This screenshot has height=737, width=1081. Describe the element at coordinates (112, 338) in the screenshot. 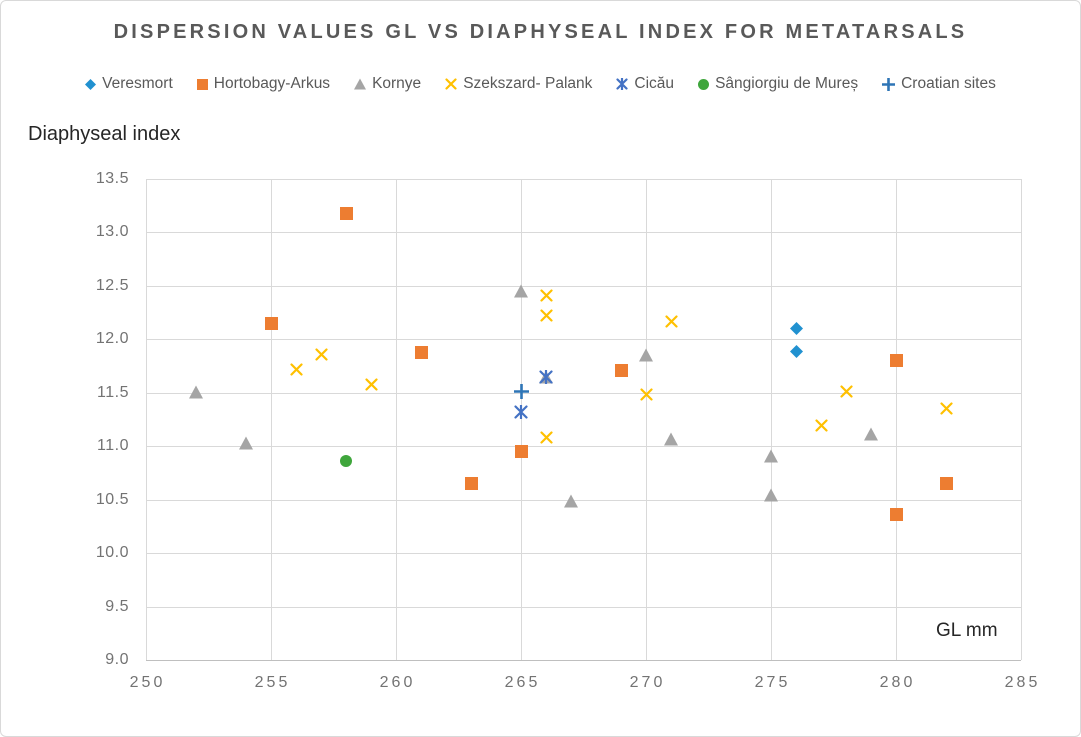

I see `y-tick-label: 12.0` at that location.